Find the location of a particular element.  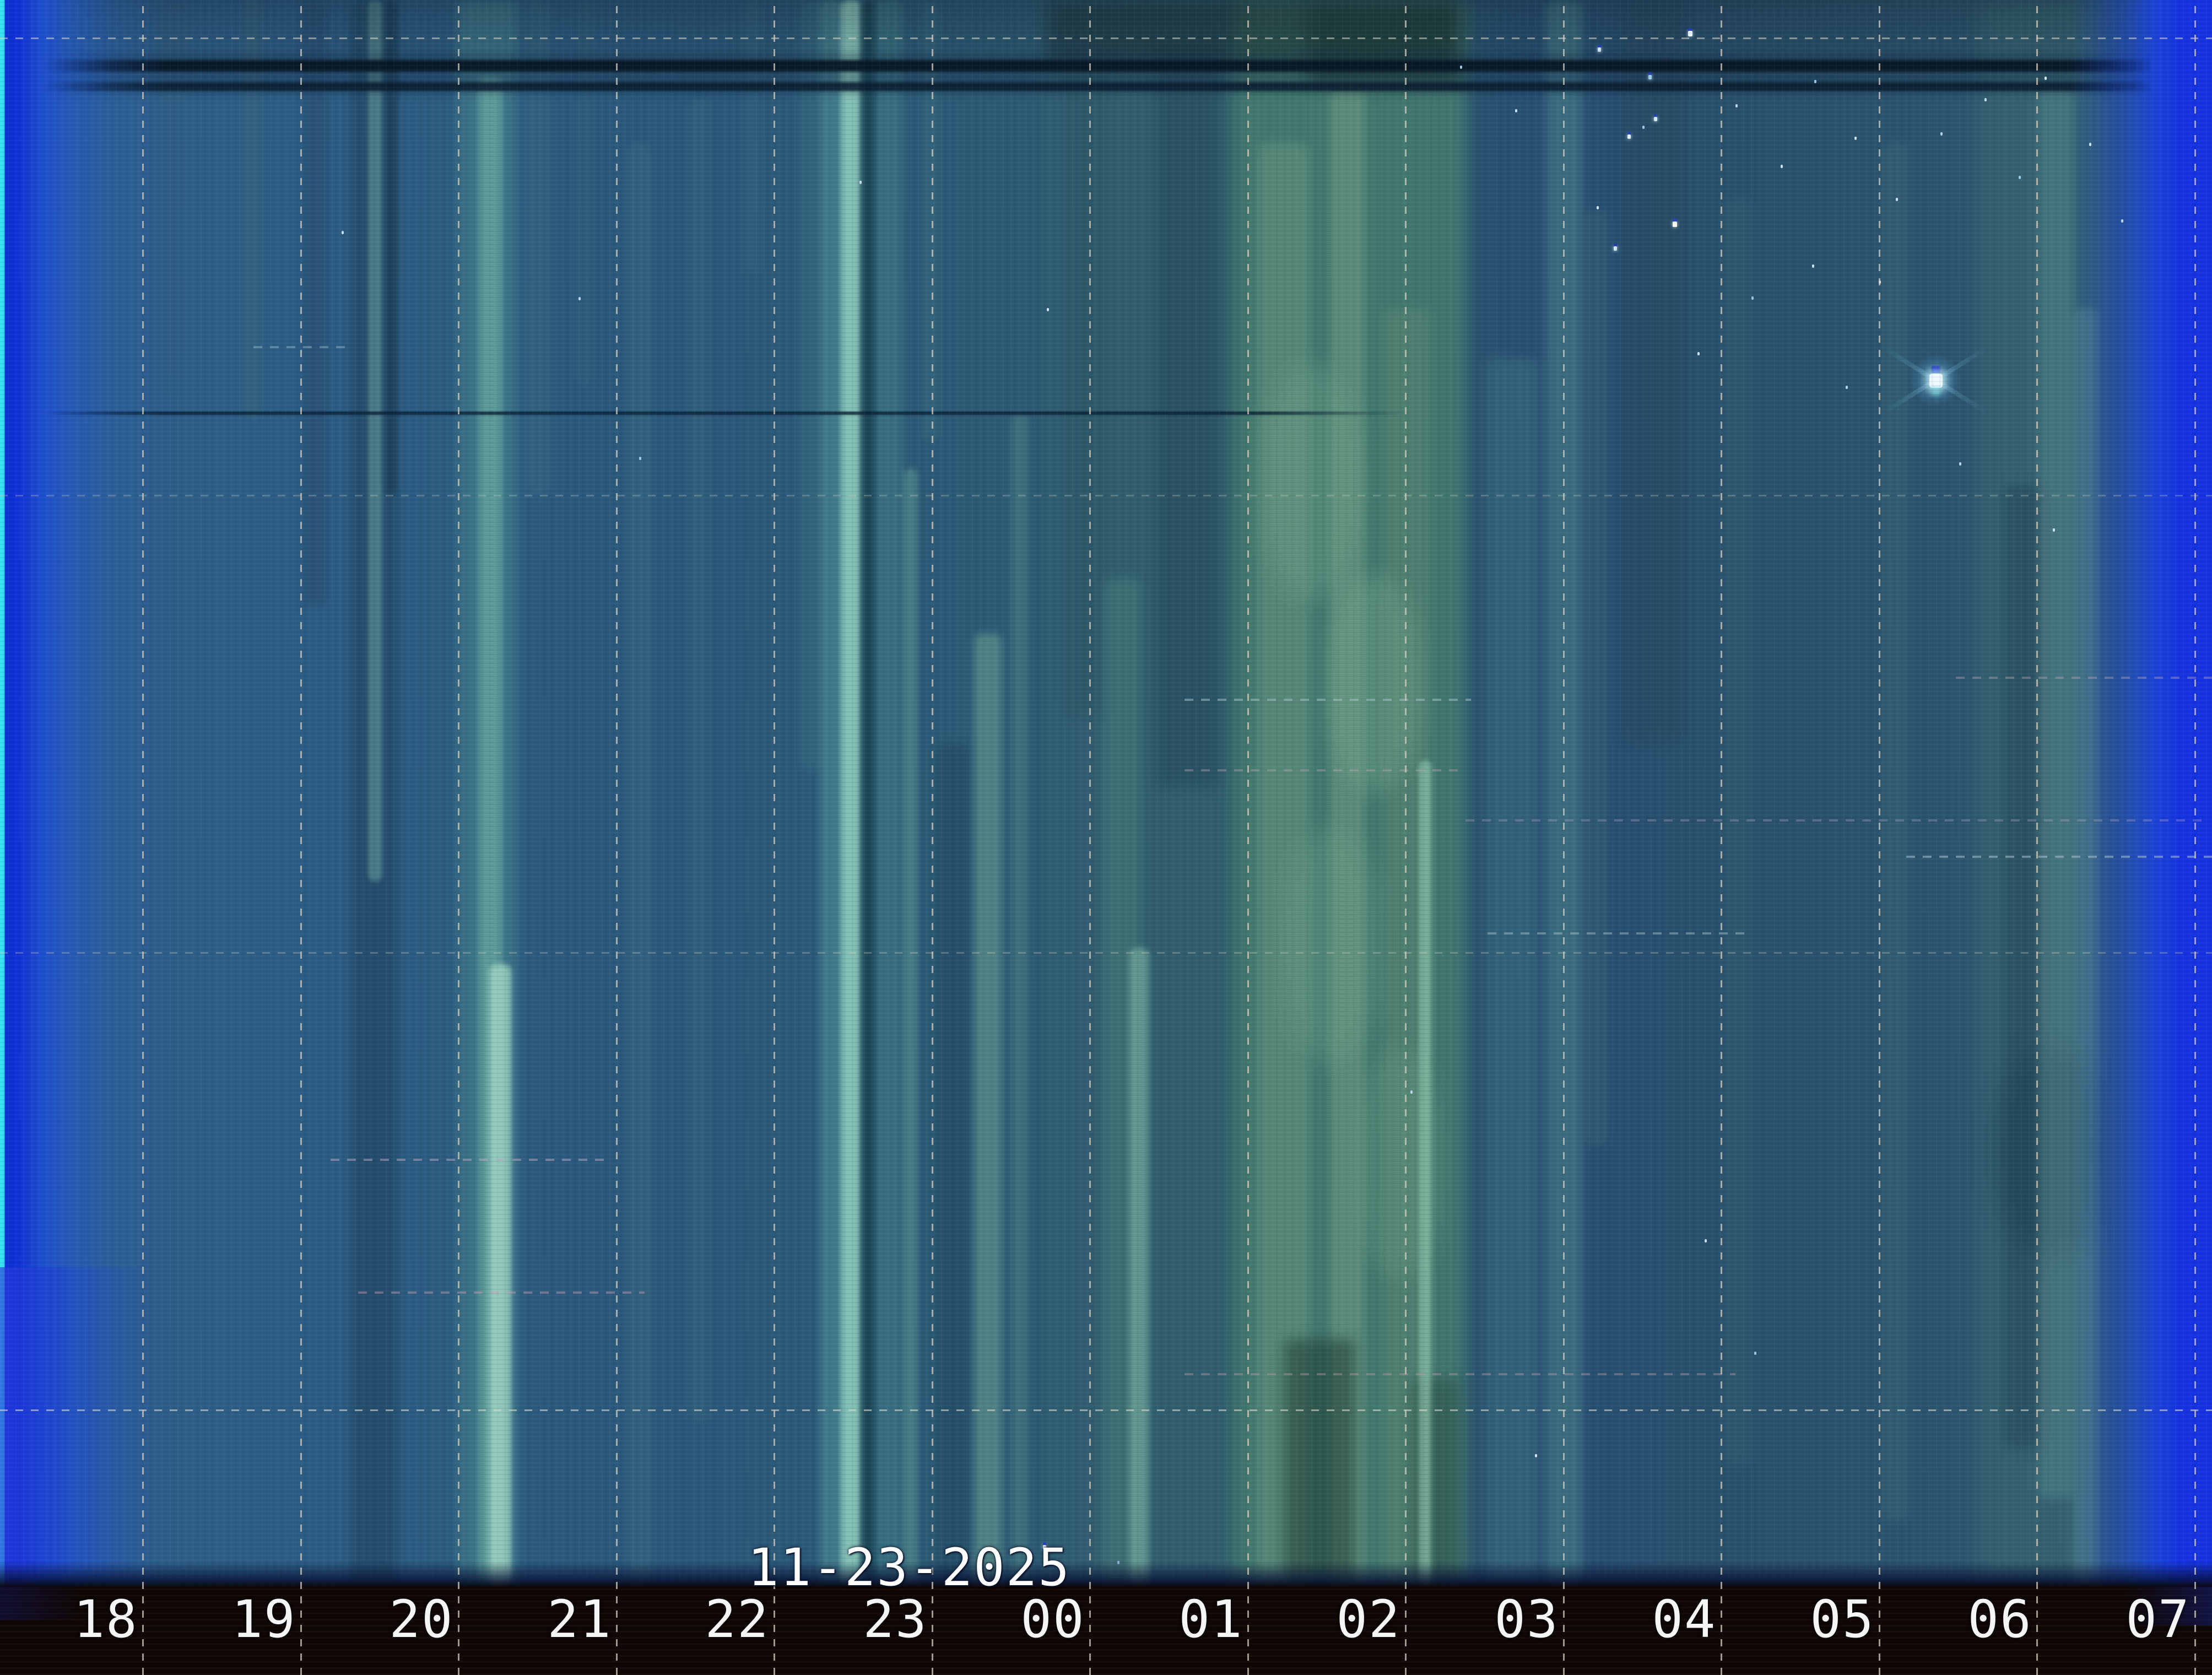

axis-bar-noise is located at coordinates (1106, 1631).